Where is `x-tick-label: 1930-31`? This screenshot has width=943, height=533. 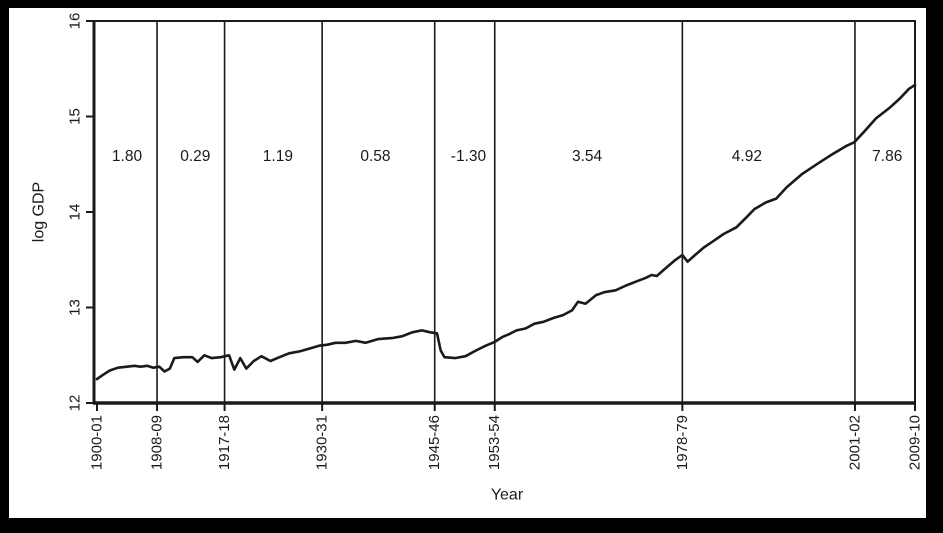 x-tick-label: 1930-31 is located at coordinates (322, 442).